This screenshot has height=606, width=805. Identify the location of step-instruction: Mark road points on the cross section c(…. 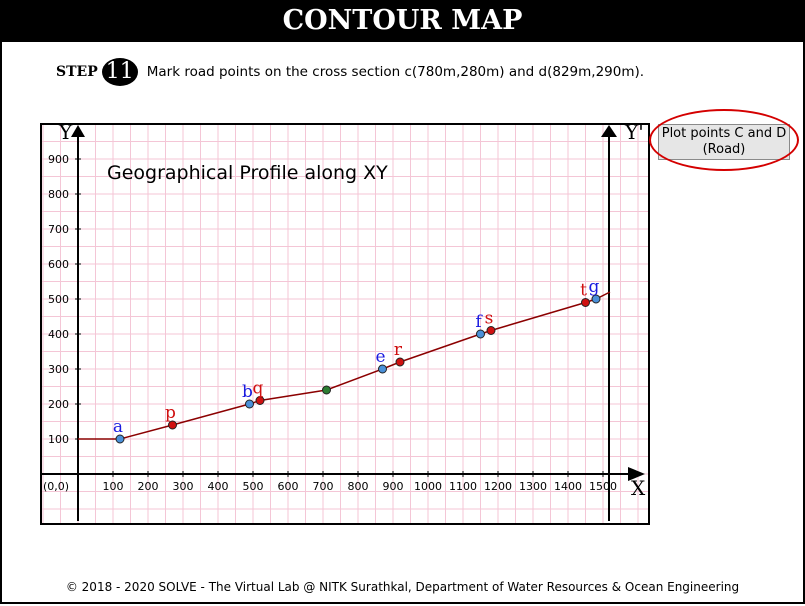
(395, 72).